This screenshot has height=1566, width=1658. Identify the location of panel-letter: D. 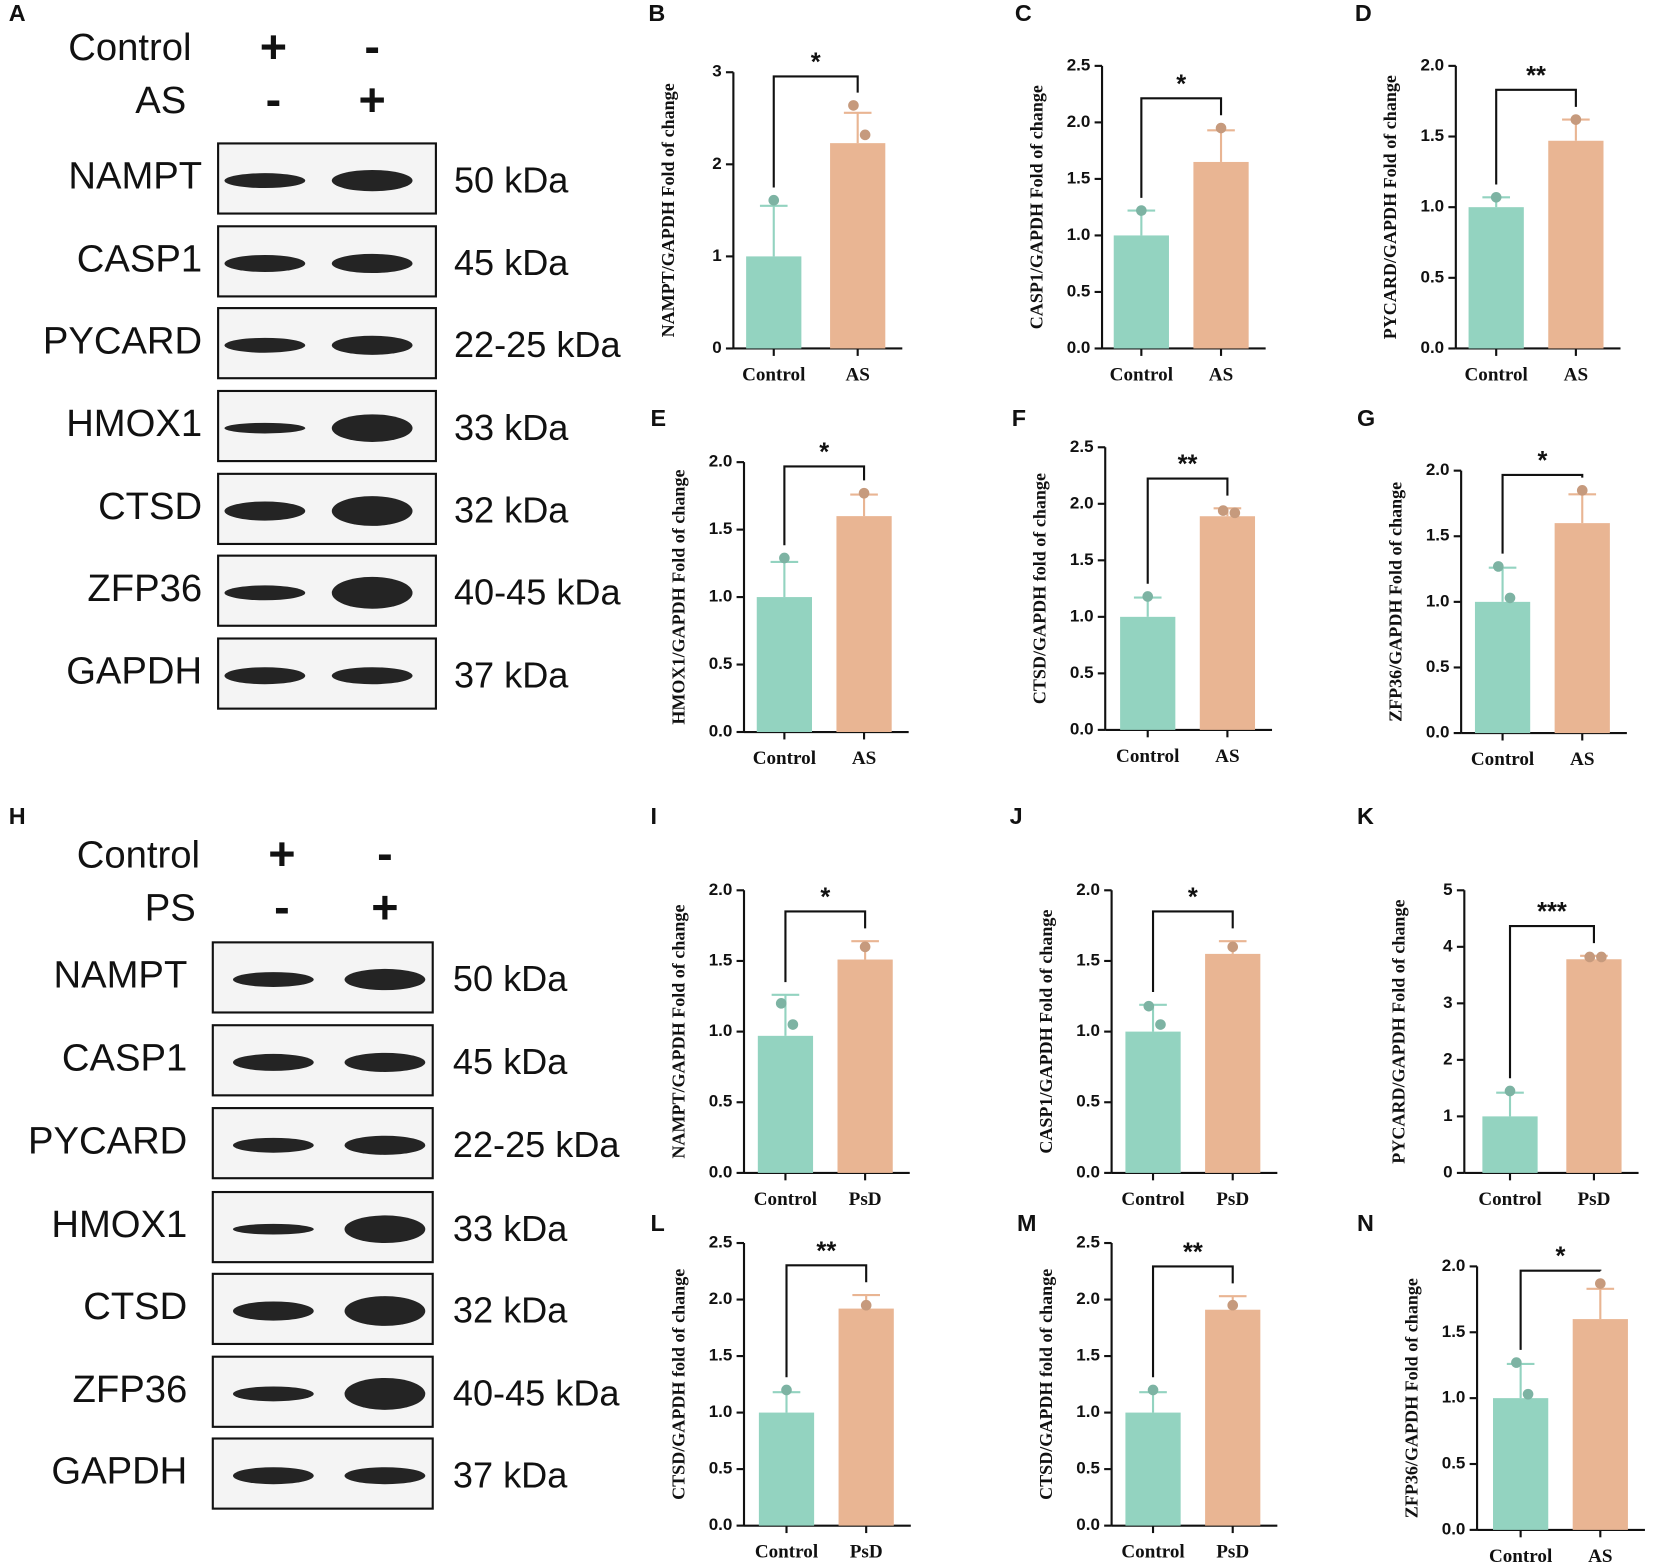
(1363, 13).